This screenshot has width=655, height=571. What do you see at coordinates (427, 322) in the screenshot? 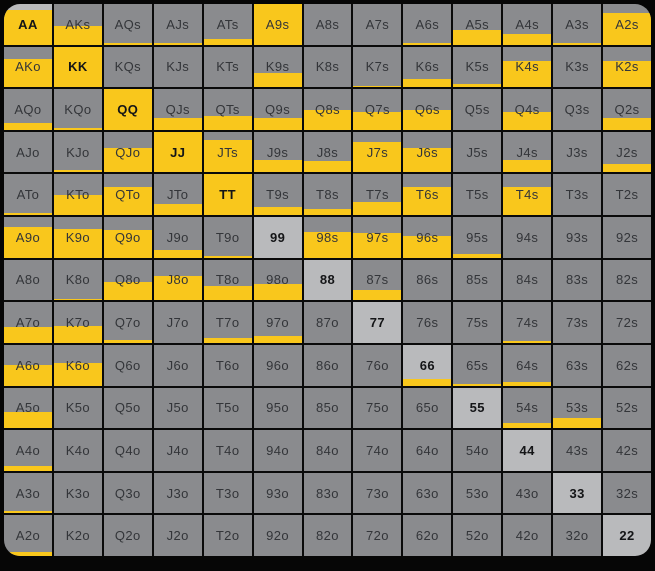
I see `hand-cell-76s: 76s` at bounding box center [427, 322].